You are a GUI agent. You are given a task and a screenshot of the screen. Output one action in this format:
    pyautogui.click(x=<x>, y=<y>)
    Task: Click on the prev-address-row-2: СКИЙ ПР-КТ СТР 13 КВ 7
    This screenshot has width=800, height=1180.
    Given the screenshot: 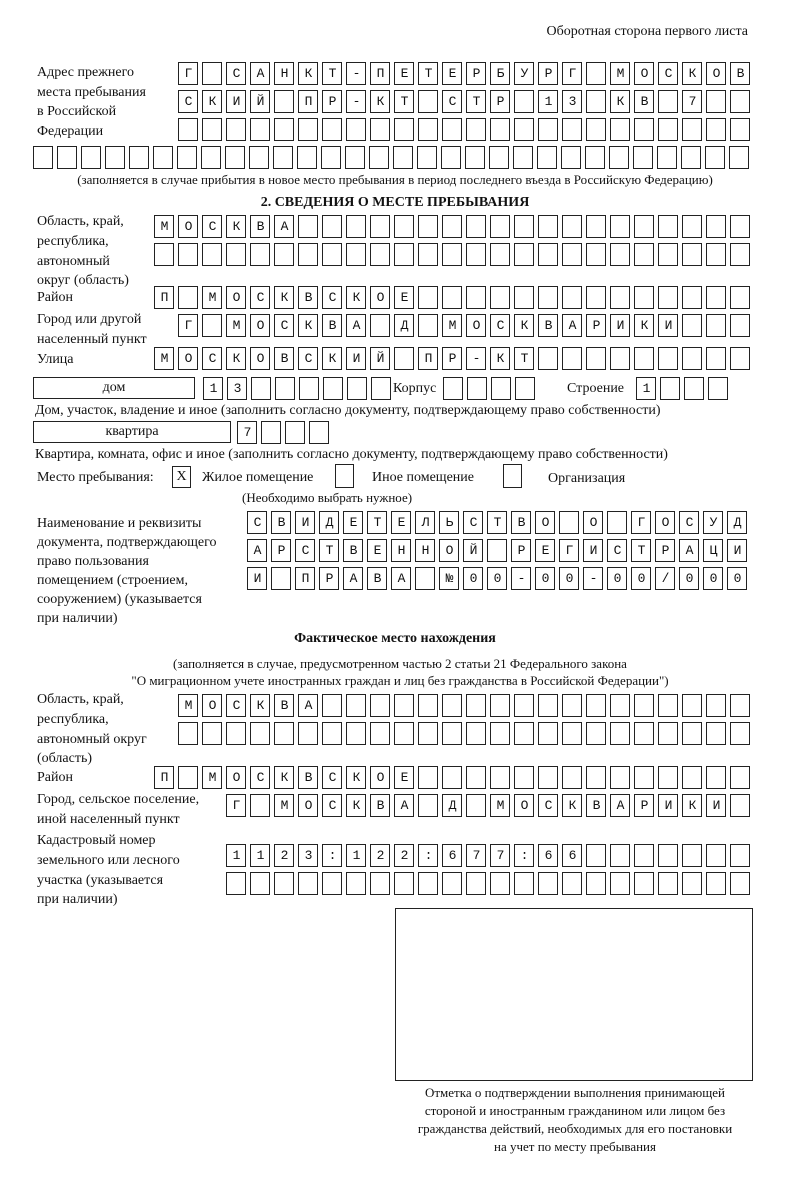 What is the action you would take?
    pyautogui.click(x=464, y=102)
    